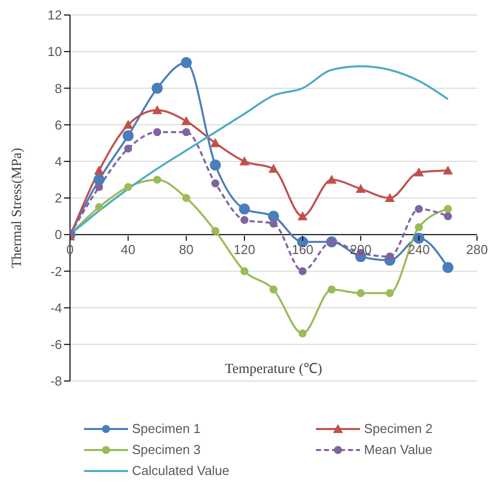  I want to click on legend-label: Calculated Value, so click(181, 470).